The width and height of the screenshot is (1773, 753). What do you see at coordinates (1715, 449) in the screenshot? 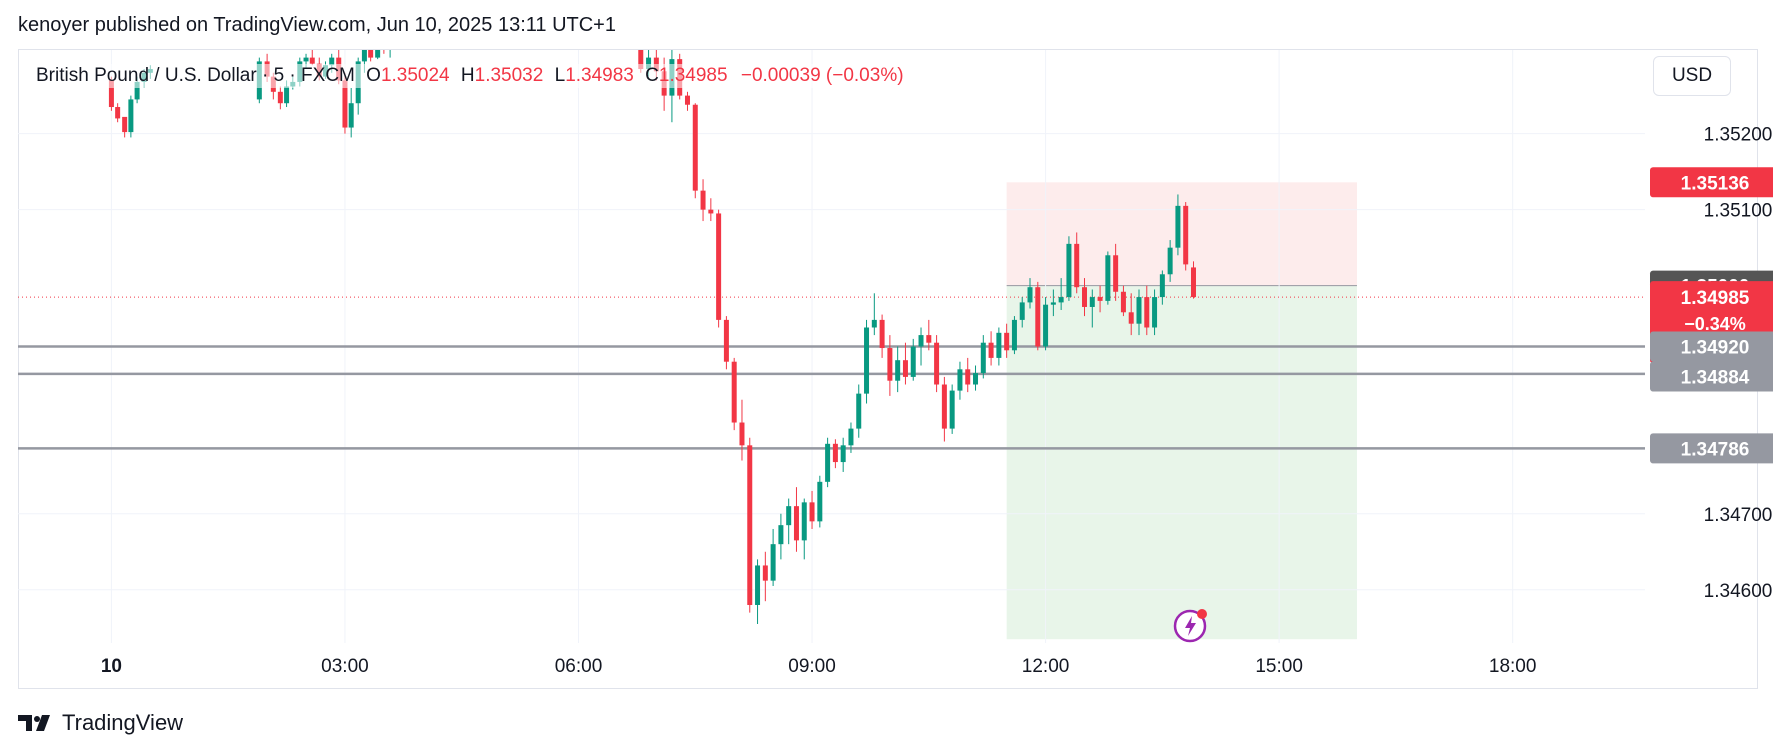
I see `price-tag-text: 1.34786` at bounding box center [1715, 449].